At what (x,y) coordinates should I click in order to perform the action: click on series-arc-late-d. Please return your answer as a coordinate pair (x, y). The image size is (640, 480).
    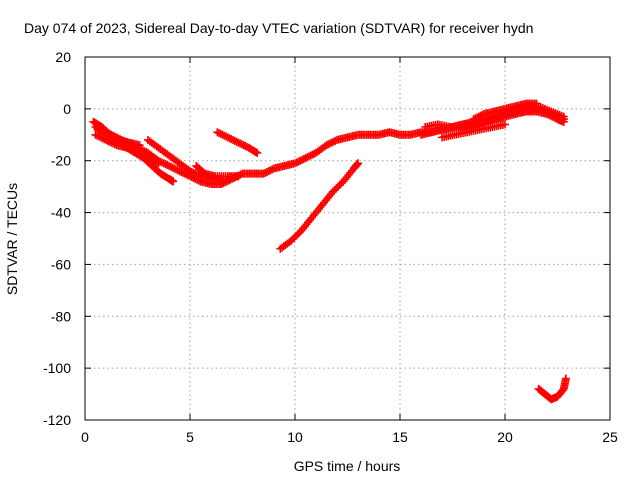
    Looking at the image, I should click on (505, 111).